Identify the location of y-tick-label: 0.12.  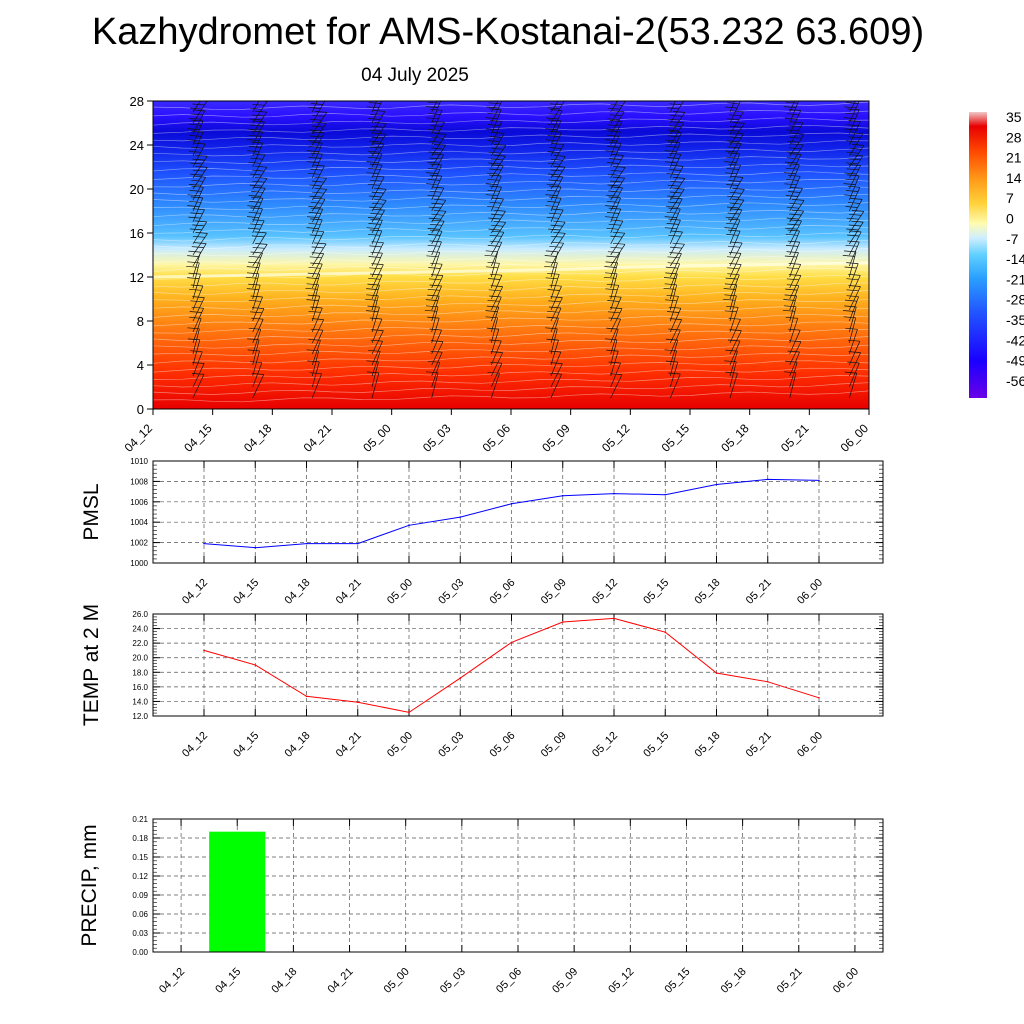
(140, 876).